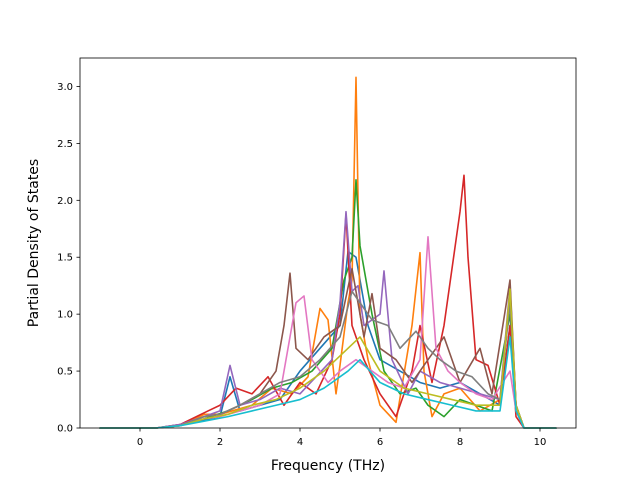 This screenshot has height=480, width=640. I want to click on y-tick-label: 0.0, so click(65, 429).